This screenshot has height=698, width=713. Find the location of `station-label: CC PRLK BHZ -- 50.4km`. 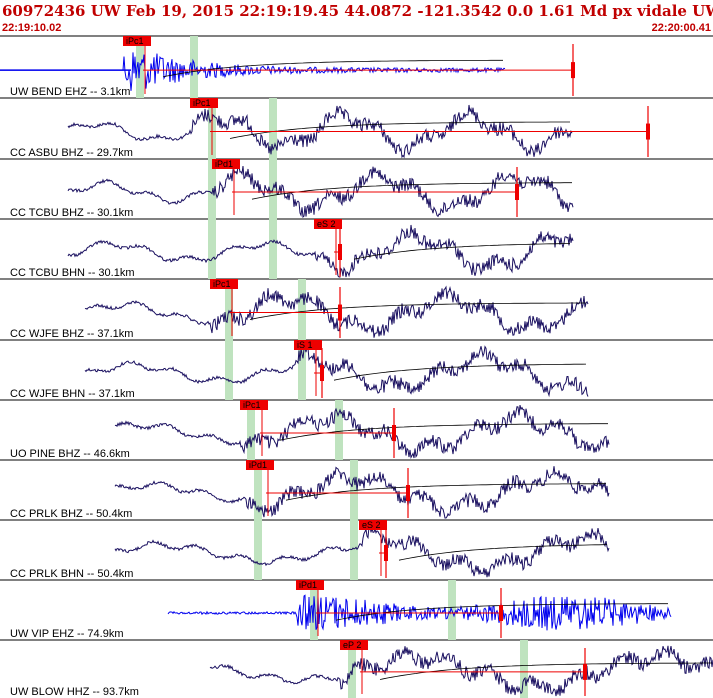

station-label: CC PRLK BHZ -- 50.4km is located at coordinates (71, 514).